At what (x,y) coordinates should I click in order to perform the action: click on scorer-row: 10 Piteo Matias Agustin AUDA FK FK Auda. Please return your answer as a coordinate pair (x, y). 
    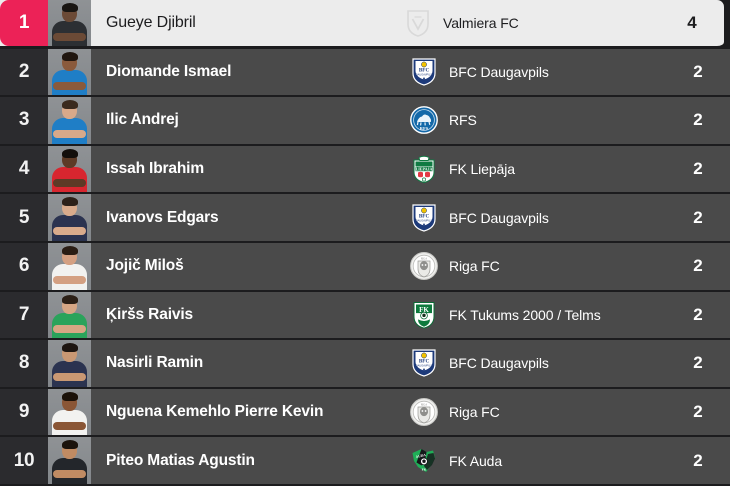
    Looking at the image, I should click on (365, 461).